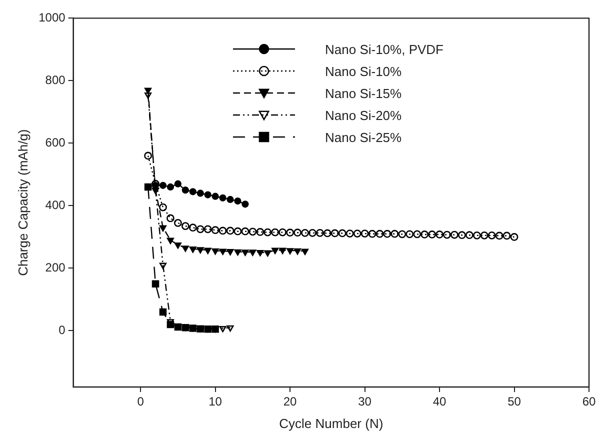 The width and height of the screenshot is (611, 444). I want to click on legend-label: Nano Si-25%, so click(363, 137).